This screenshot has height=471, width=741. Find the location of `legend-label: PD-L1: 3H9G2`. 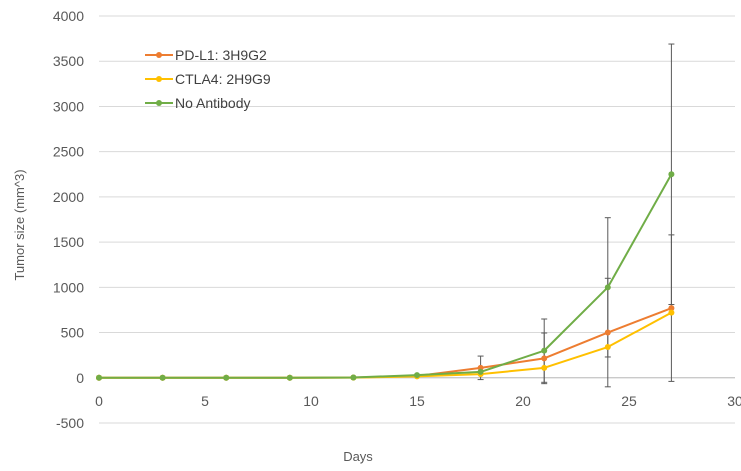

legend-label: PD-L1: 3H9G2 is located at coordinates (221, 55).